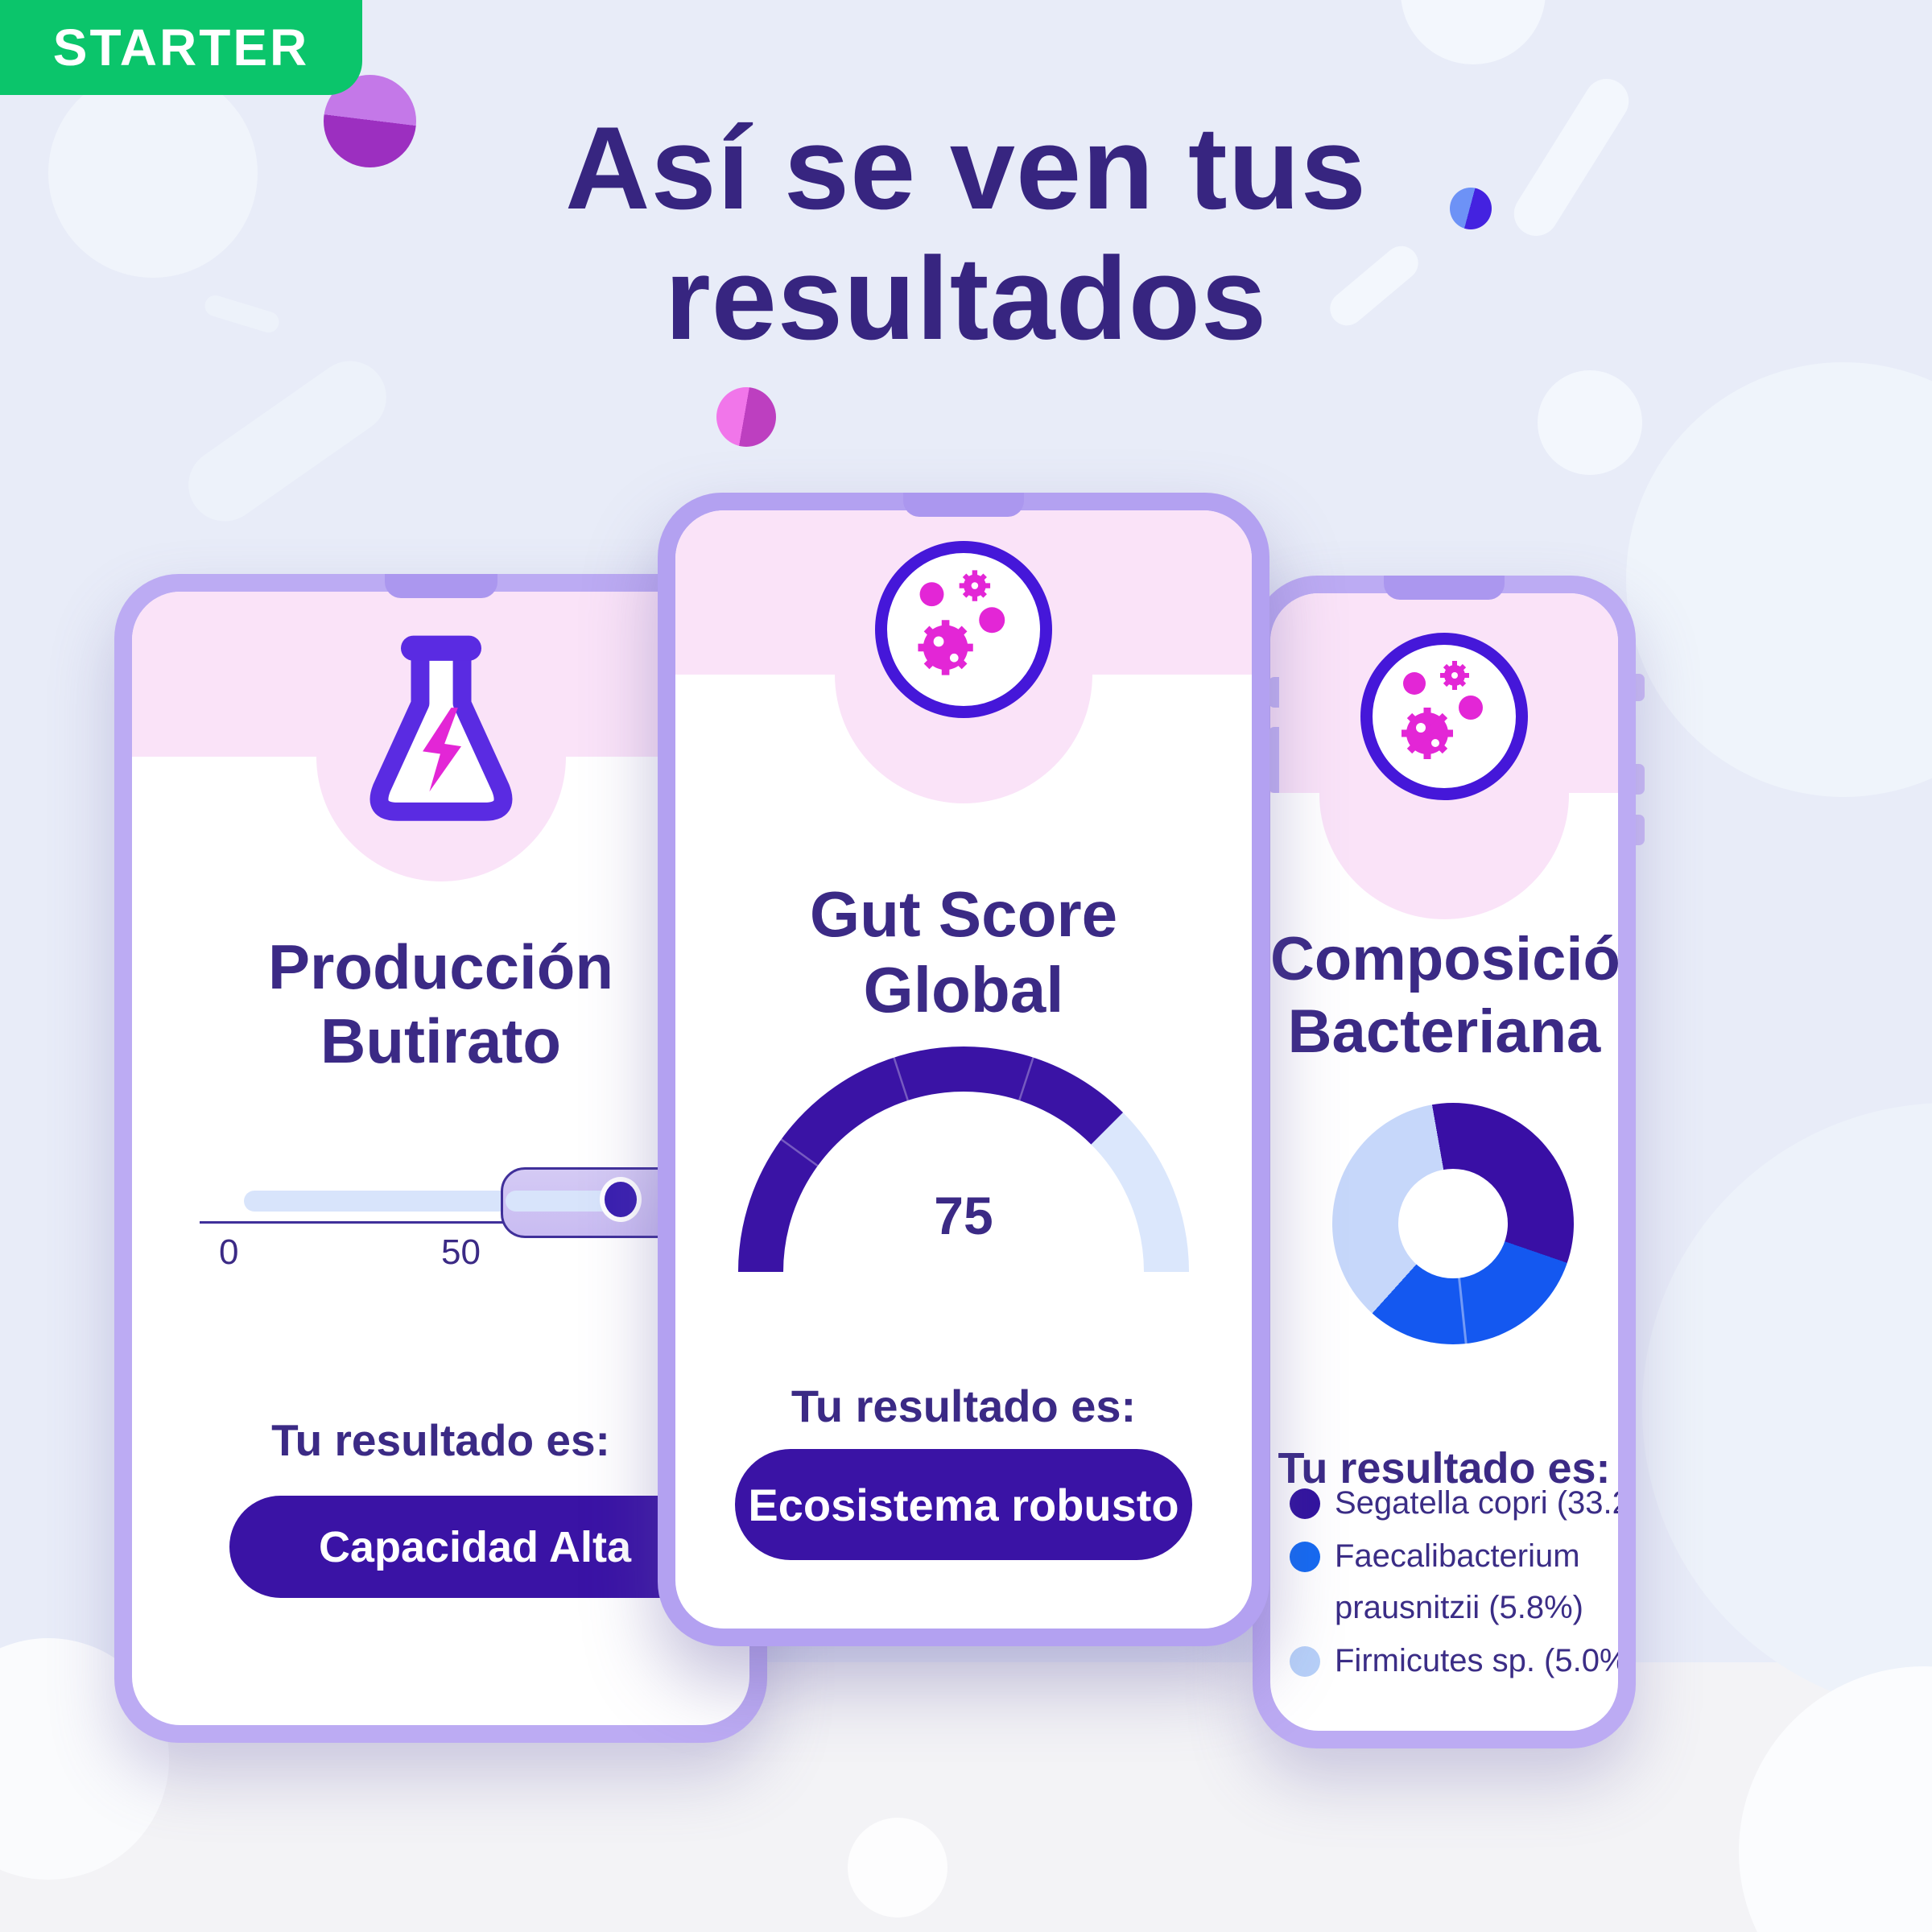  Describe the element at coordinates (441, 1040) in the screenshot. I see `card-title-line2: Butirato` at that location.